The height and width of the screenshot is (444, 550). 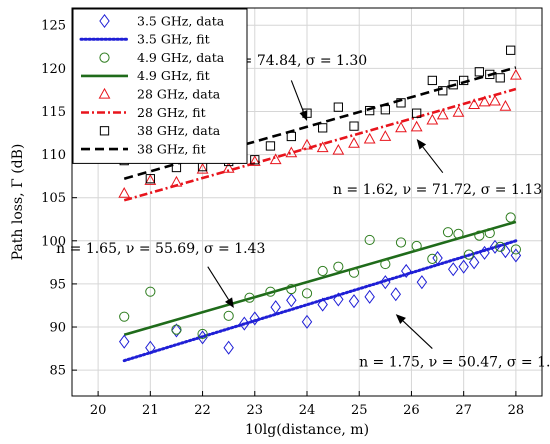 I want to click on annotation-label: n = 1.65, ν = 55.69, σ = 1.43, so click(x=160, y=249).